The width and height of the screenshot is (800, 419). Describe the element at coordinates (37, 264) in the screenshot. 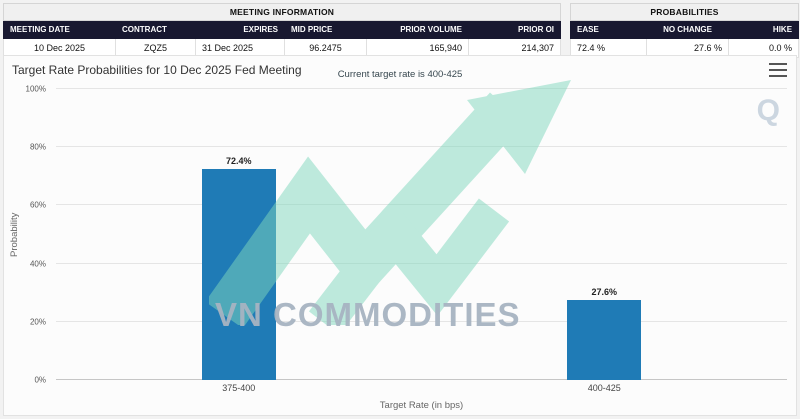

I see `y-tick-label: 40%` at that location.